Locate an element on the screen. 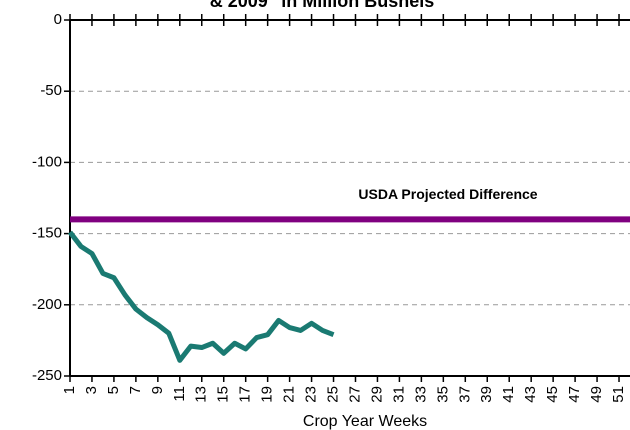 This screenshot has width=630, height=430. x-tick-label: 5 is located at coordinates (113, 390).